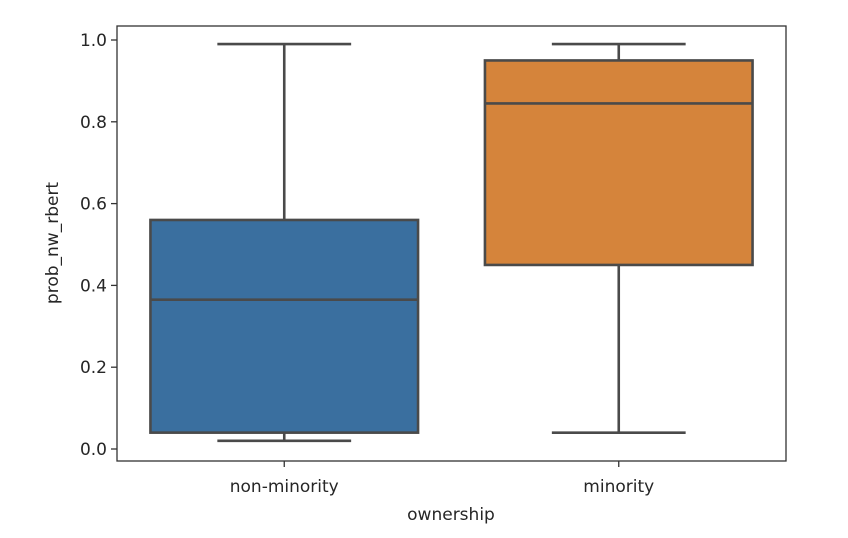 The width and height of the screenshot is (848, 538). Describe the element at coordinates (93, 368) in the screenshot. I see `y-tick-label: 0.2` at that location.